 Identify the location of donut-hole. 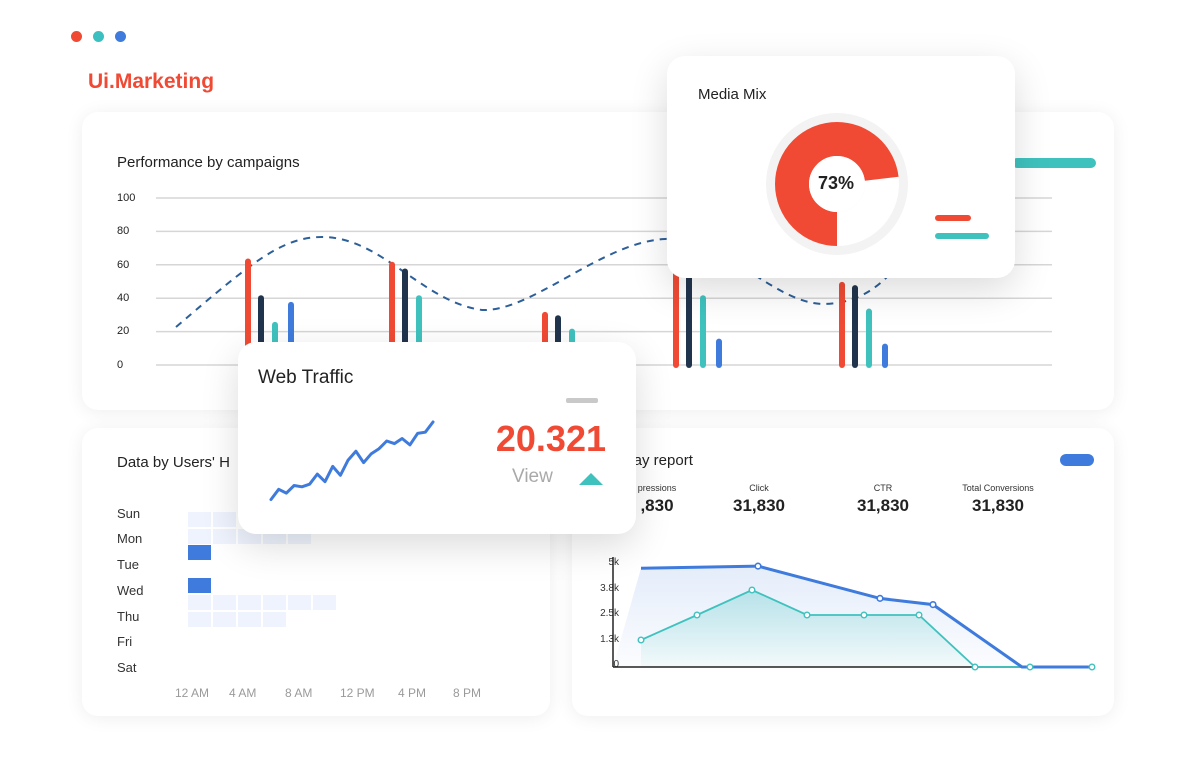
(837, 184).